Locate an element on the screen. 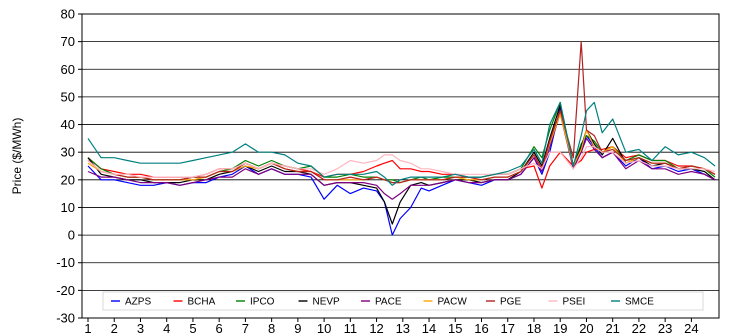 The height and width of the screenshot is (335, 729). x-tick-label: 16 is located at coordinates (481, 328).